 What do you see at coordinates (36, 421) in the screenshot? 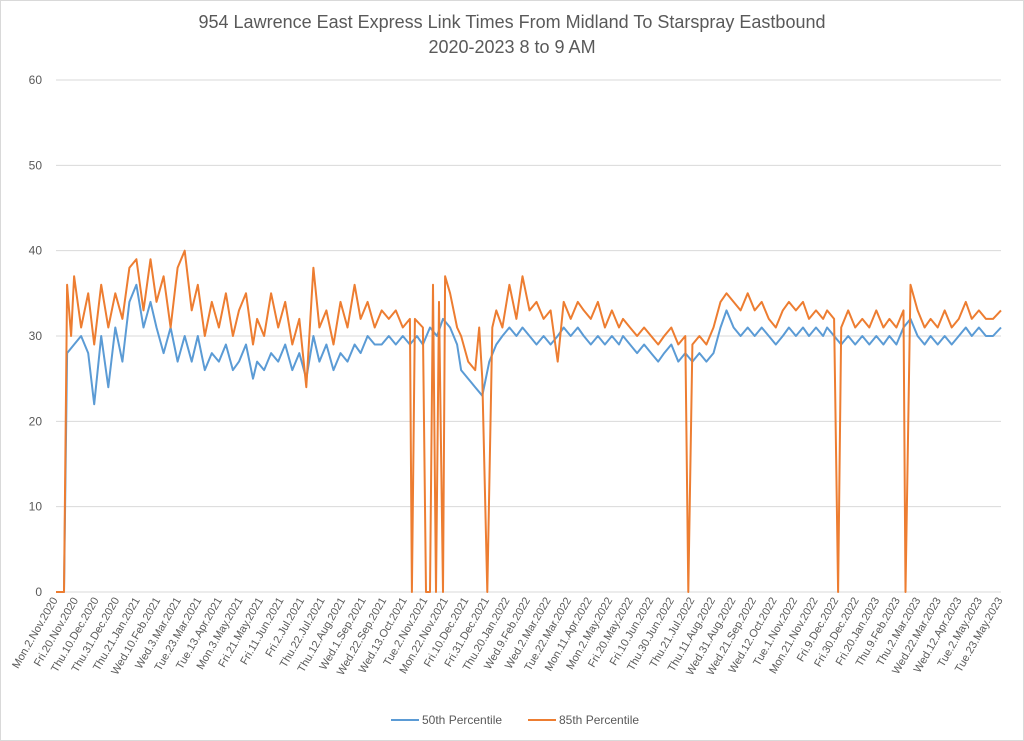
I see `y-tick-label: 20` at bounding box center [36, 421].